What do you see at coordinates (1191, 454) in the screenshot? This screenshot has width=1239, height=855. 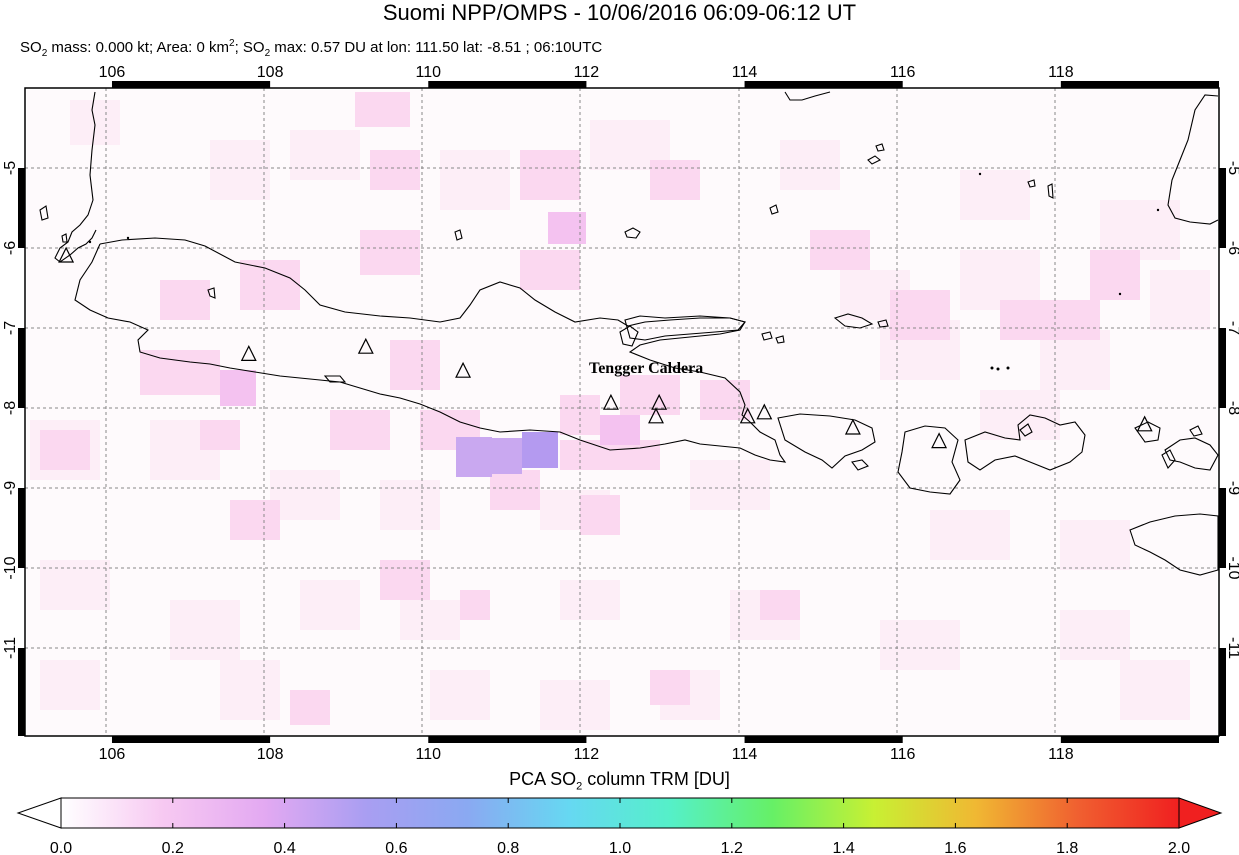 I see `coastline-flores` at bounding box center [1191, 454].